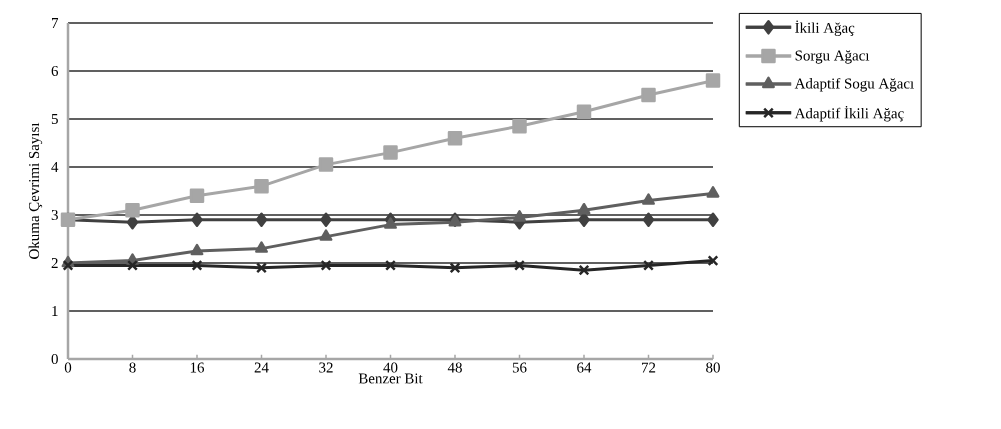 The height and width of the screenshot is (429, 1001). What do you see at coordinates (825, 28) in the screenshot?
I see `legend-label: İkili Ağaç` at bounding box center [825, 28].